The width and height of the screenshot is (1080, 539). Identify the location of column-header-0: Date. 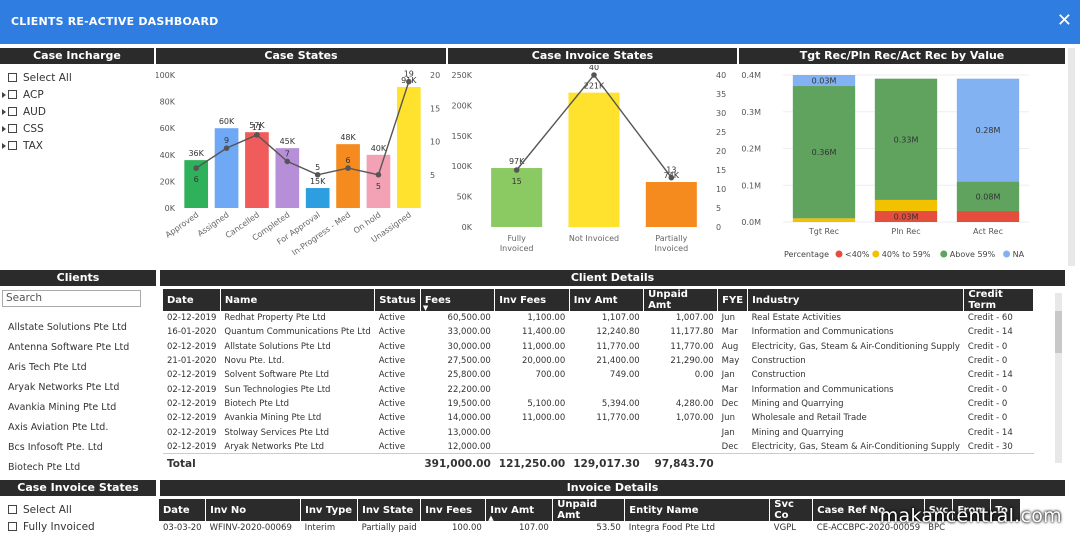
(192, 300).